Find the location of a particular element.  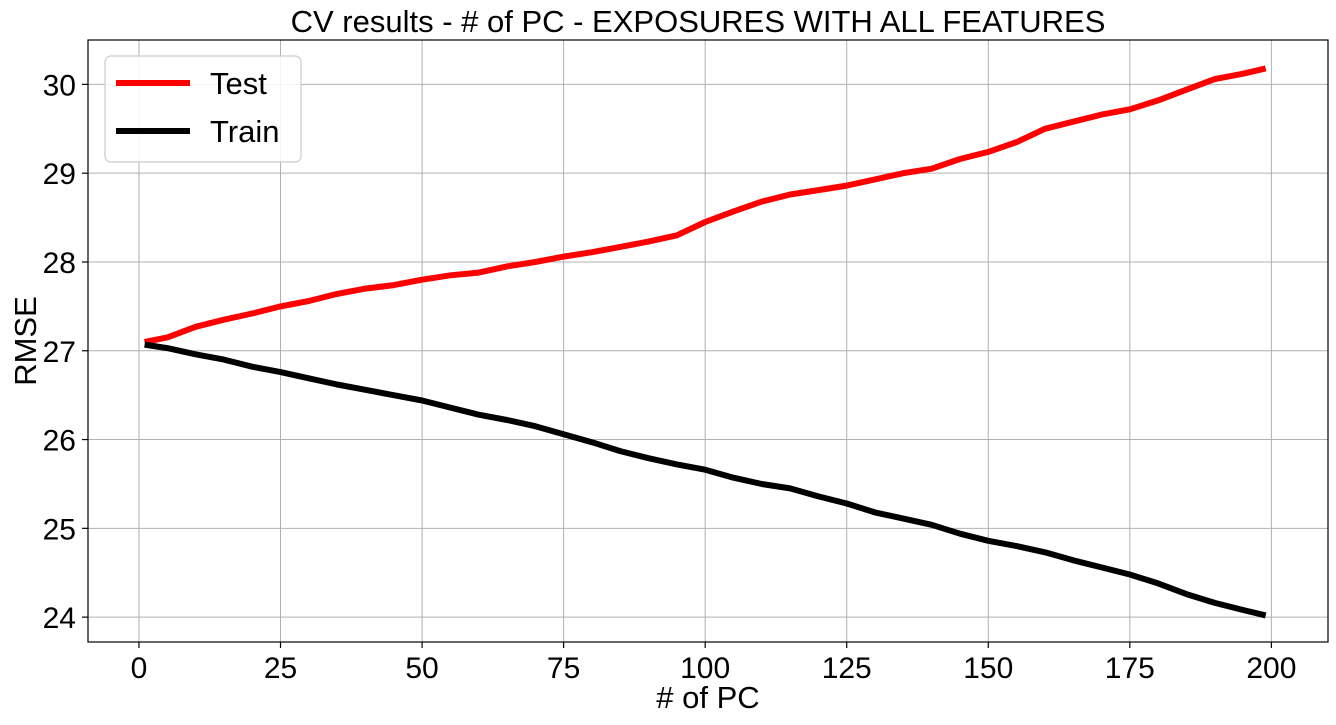

x-tick-label: 50 is located at coordinates (421, 668).